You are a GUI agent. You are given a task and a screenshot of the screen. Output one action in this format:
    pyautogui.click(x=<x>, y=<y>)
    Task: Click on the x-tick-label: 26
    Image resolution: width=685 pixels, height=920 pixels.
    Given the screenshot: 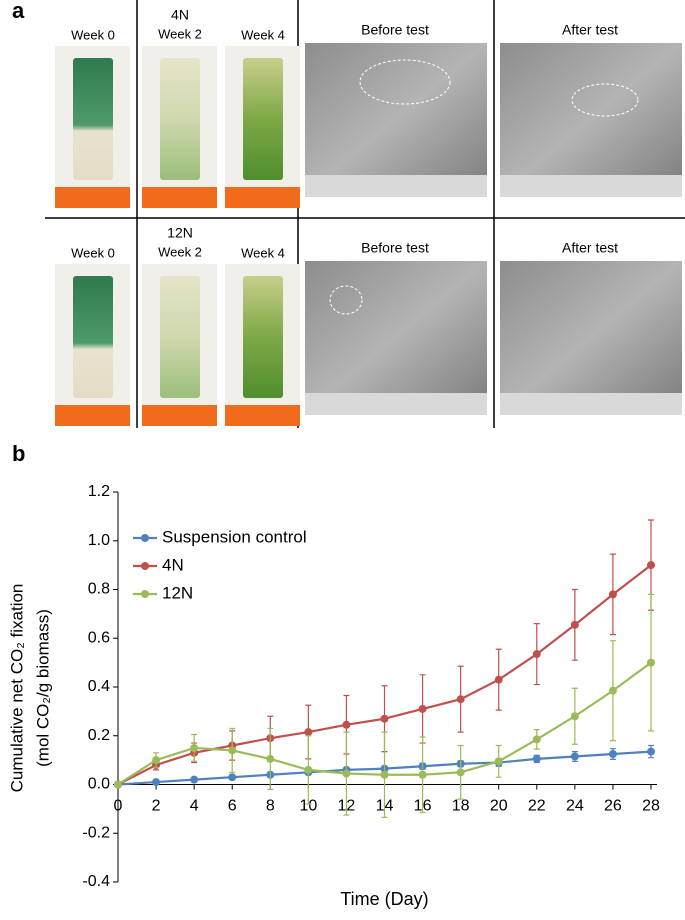 What is the action you would take?
    pyautogui.click(x=613, y=806)
    